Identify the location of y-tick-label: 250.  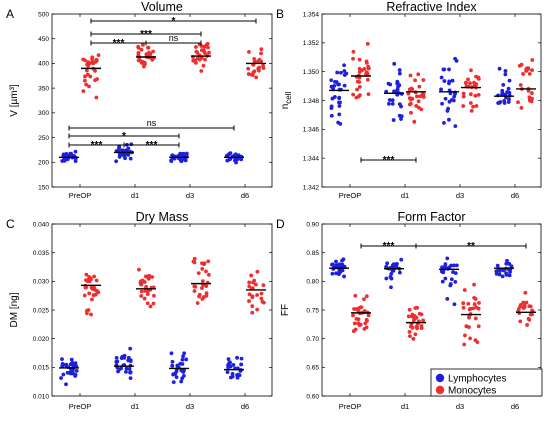
(43, 138).